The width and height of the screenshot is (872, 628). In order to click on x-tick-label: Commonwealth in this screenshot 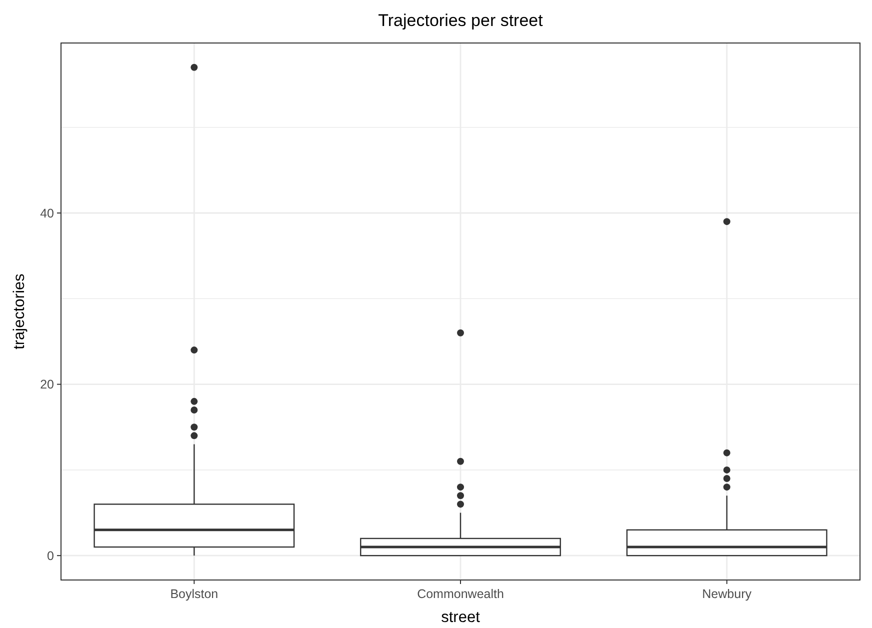, I will do `click(460, 594)`.